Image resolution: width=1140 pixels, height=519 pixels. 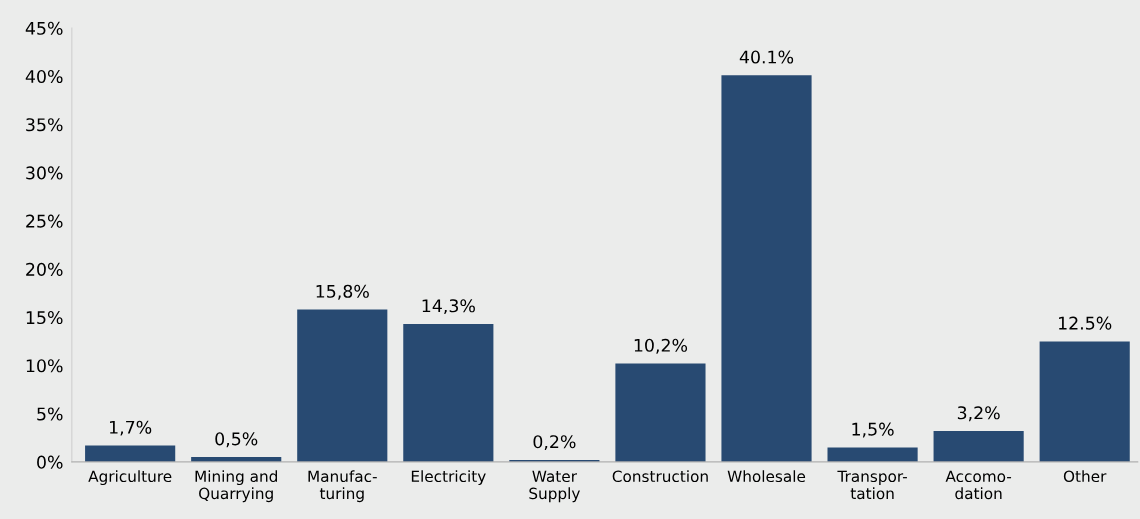 I want to click on x-tick-label: Other, so click(x=1085, y=476).